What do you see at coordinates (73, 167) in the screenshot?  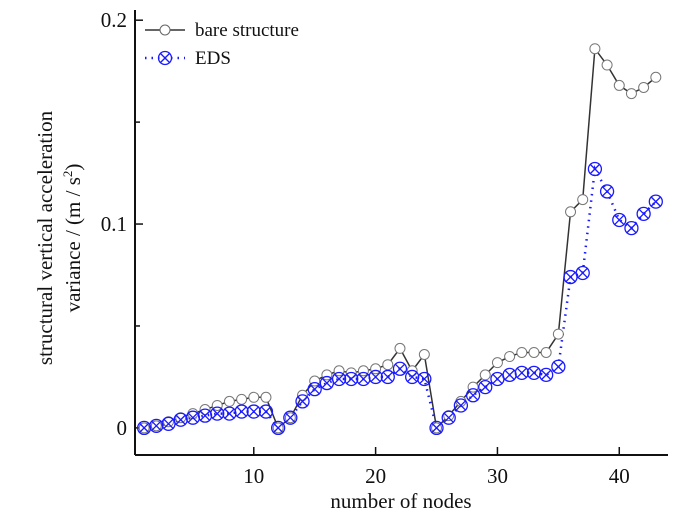 I see `y-axis-label-close: )` at bounding box center [73, 167].